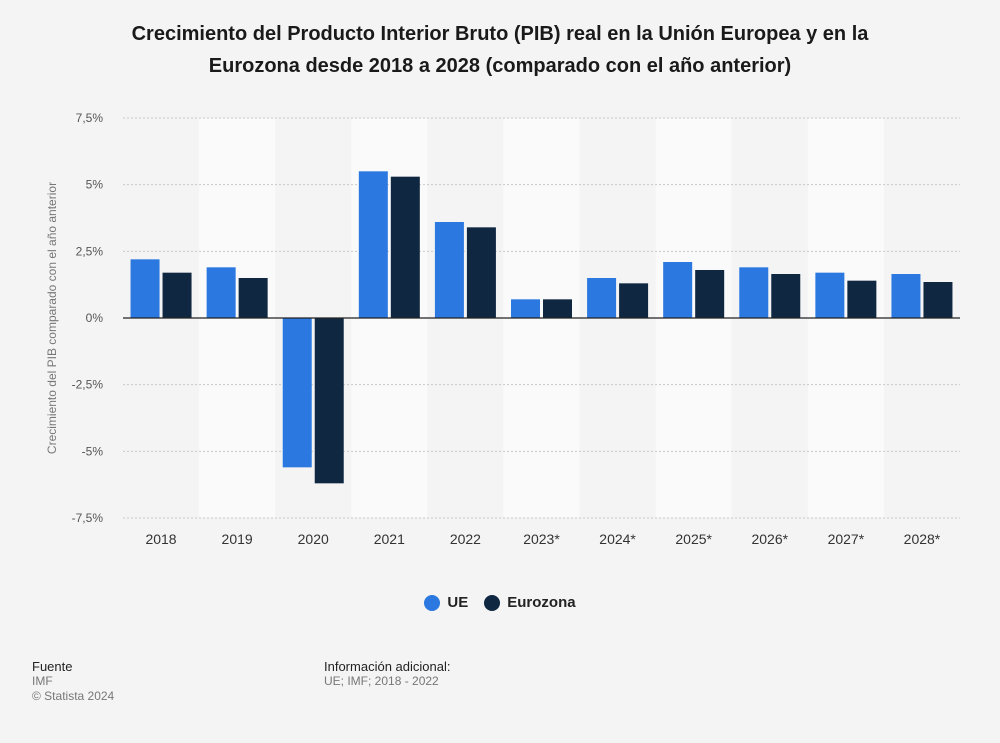 The image size is (1000, 743). I want to click on legend-item-ue: UE, so click(446, 602).